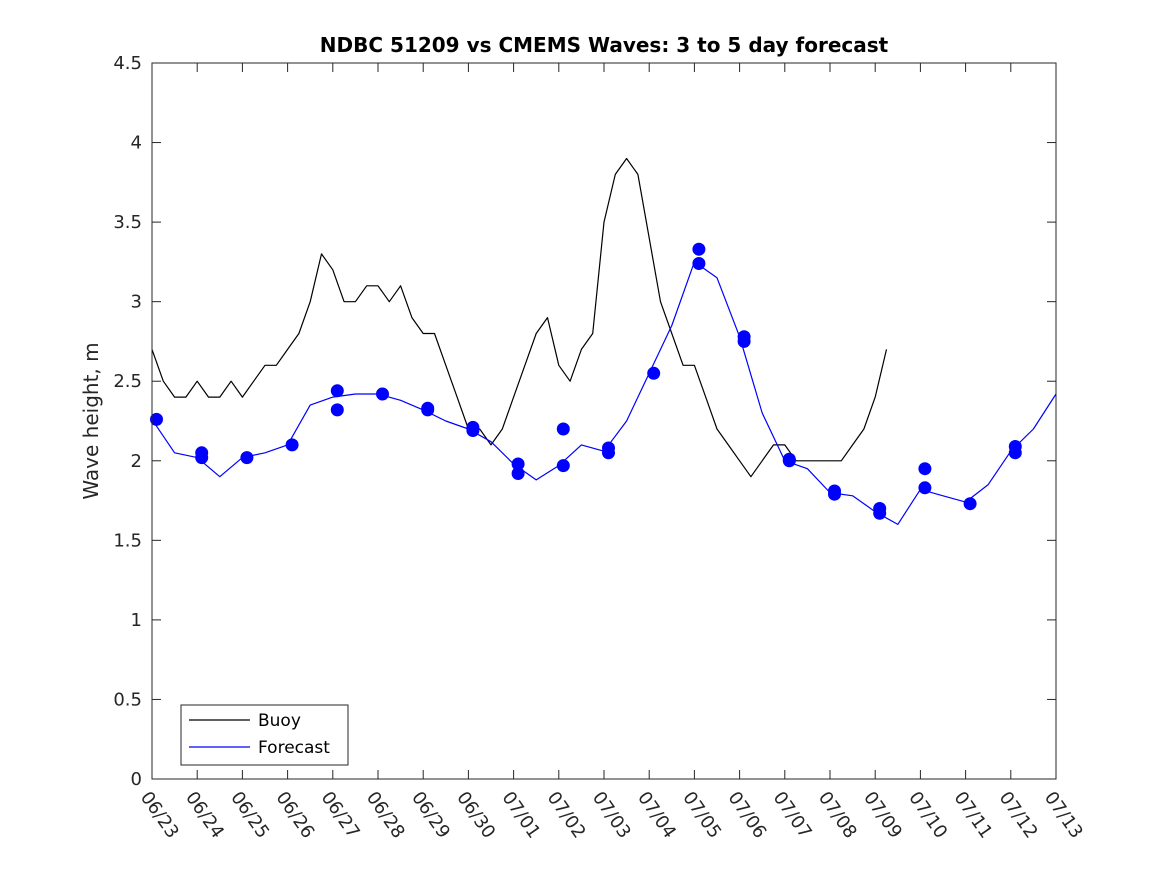 The height and width of the screenshot is (875, 1167). Describe the element at coordinates (204, 815) in the screenshot. I see `x-tick-label: 06/24` at that location.